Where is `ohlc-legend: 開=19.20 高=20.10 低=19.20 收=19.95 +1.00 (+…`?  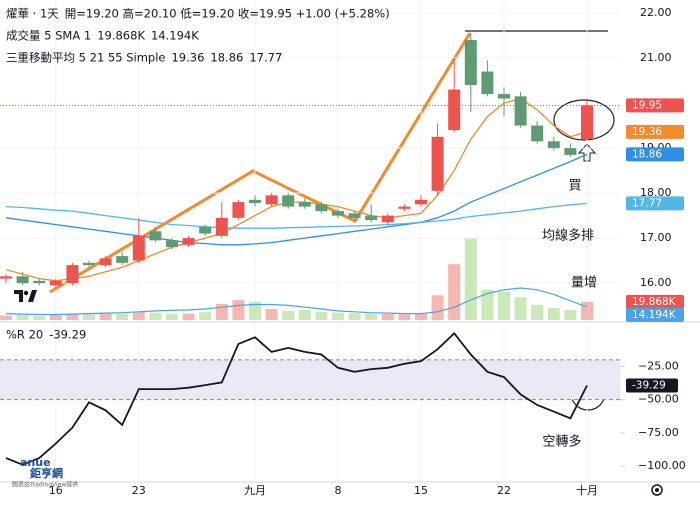 ohlc-legend: 開=19.20 高=20.10 低=19.20 收=19.95 +1.00 (+… is located at coordinates (227, 14).